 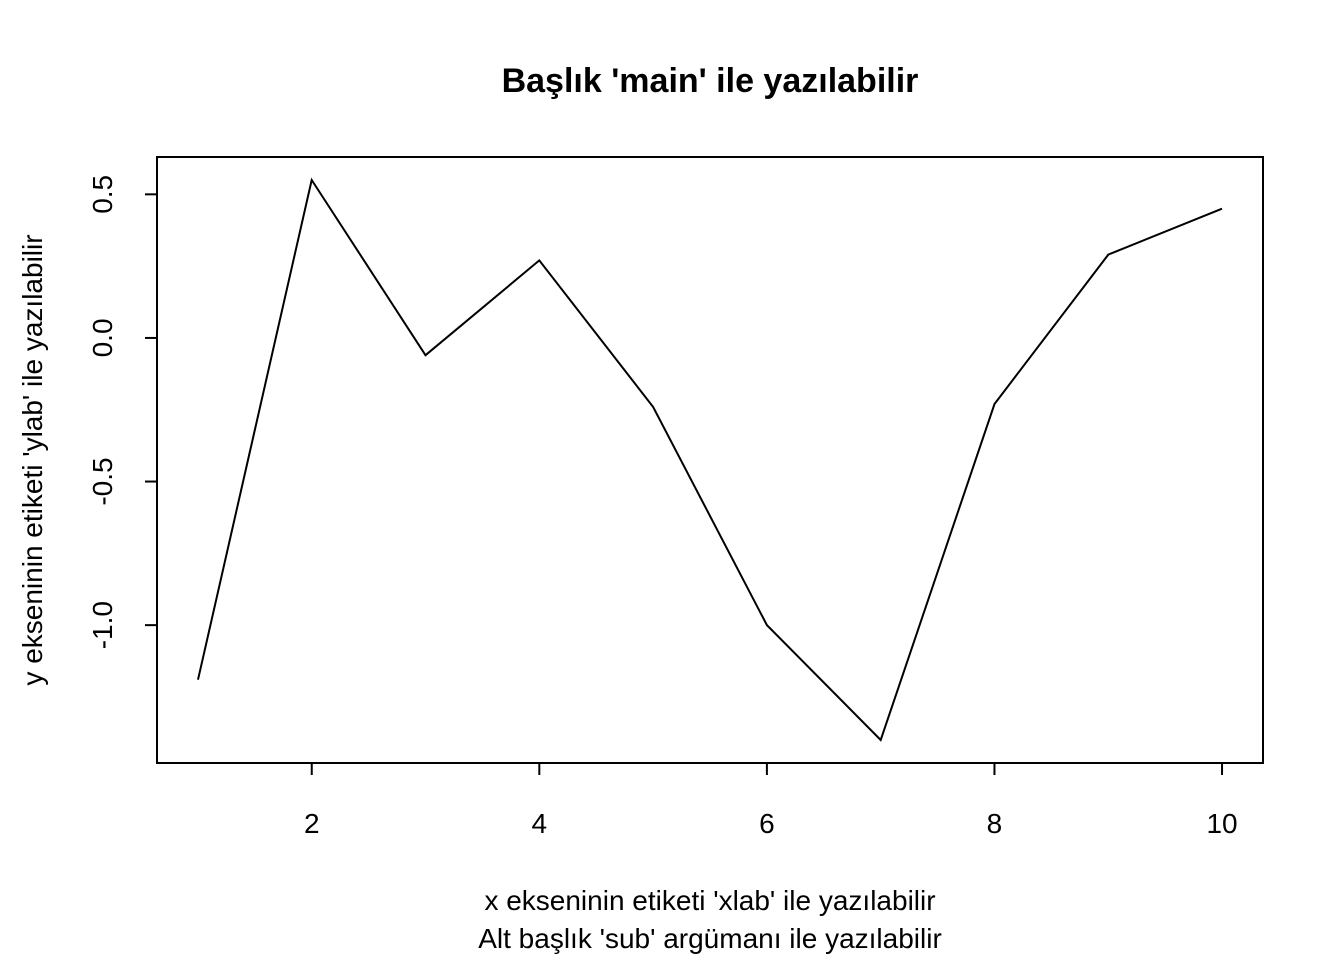 I want to click on x-tick-label: 4, so click(x=540, y=823).